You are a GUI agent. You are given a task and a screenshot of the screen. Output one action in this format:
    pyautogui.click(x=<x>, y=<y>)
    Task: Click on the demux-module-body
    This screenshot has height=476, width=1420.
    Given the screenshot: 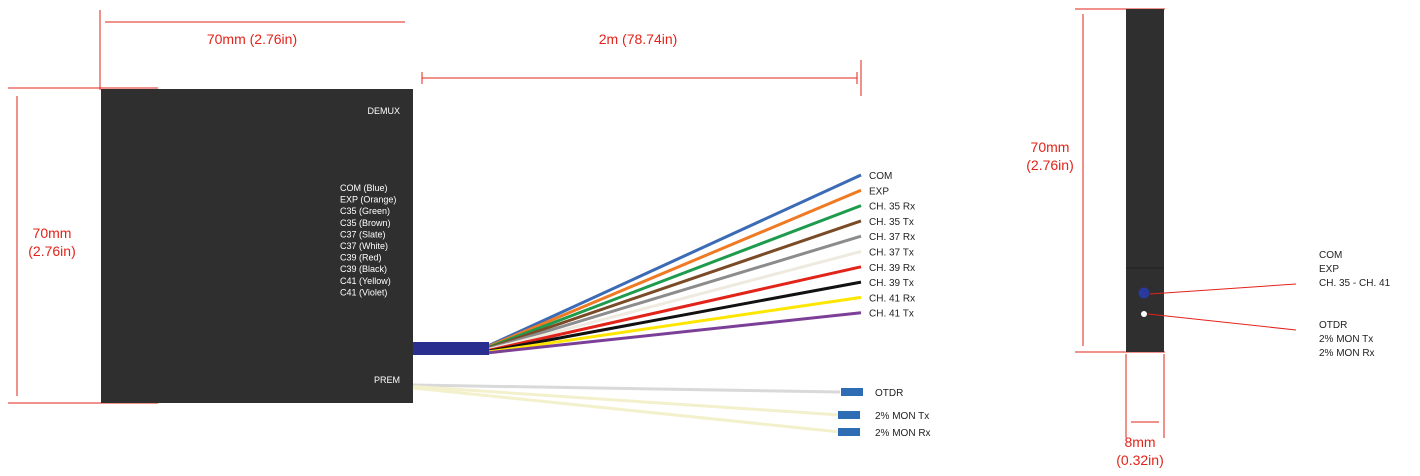 What is the action you would take?
    pyautogui.click(x=257, y=246)
    